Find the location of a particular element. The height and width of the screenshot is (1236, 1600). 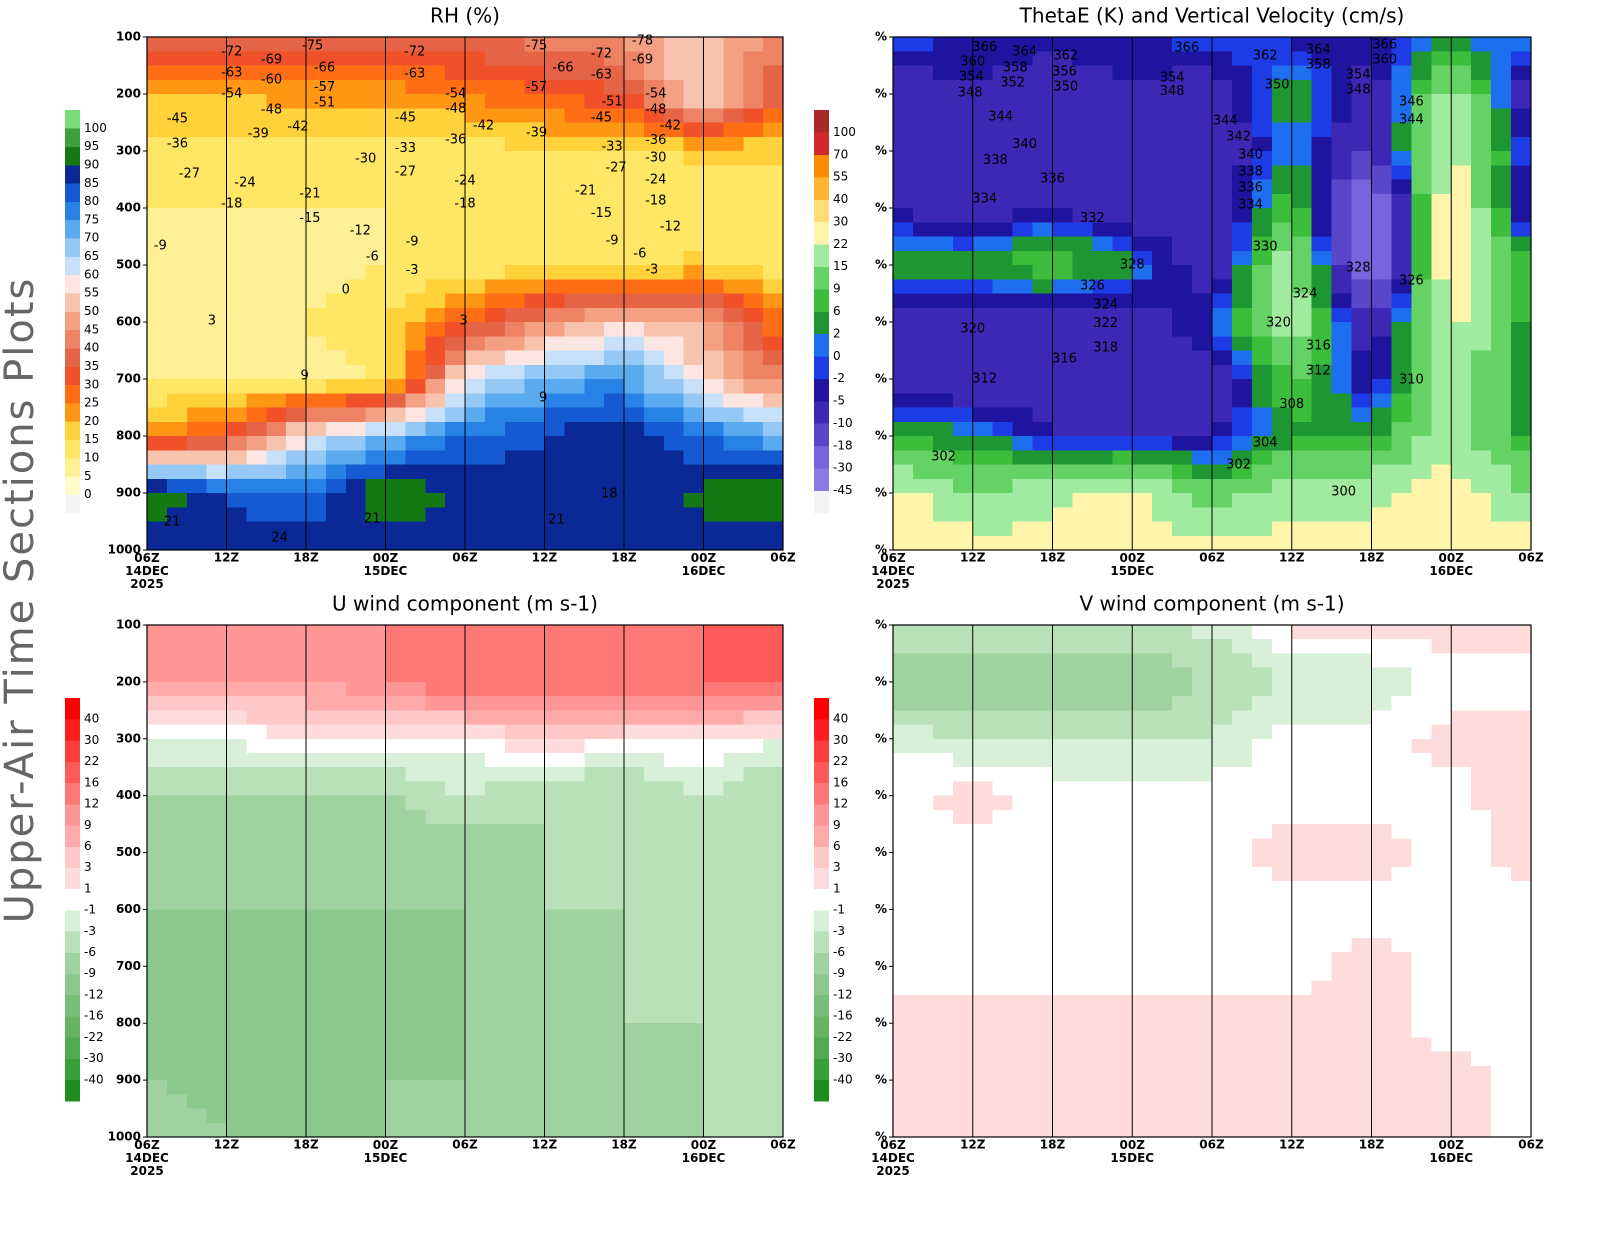

contour-label: -54 is located at coordinates (455, 94).